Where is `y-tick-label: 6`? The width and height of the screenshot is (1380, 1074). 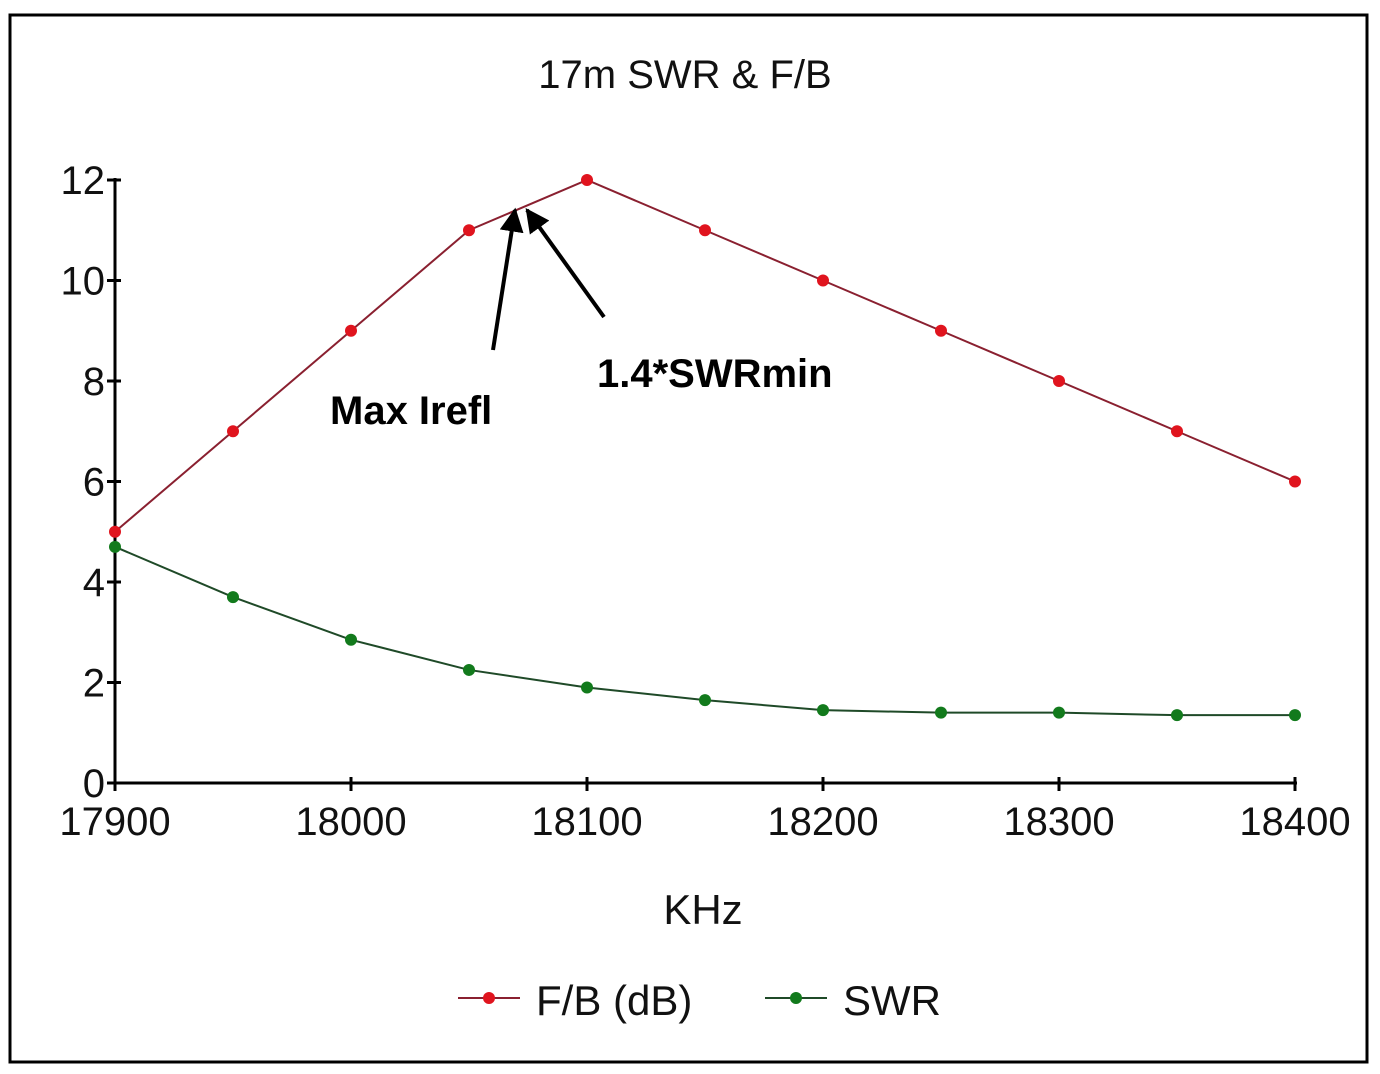
y-tick-label: 6 is located at coordinates (94, 483).